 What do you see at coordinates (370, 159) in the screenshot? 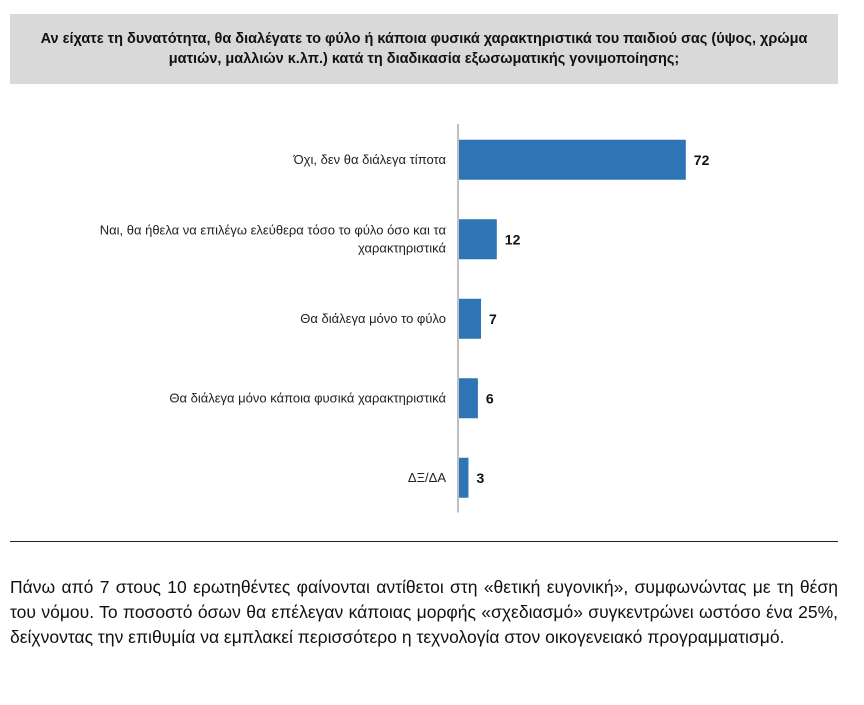
I see `category-label-0: Όχι, δεν θα διάλεγα τίποτα` at bounding box center [370, 159].